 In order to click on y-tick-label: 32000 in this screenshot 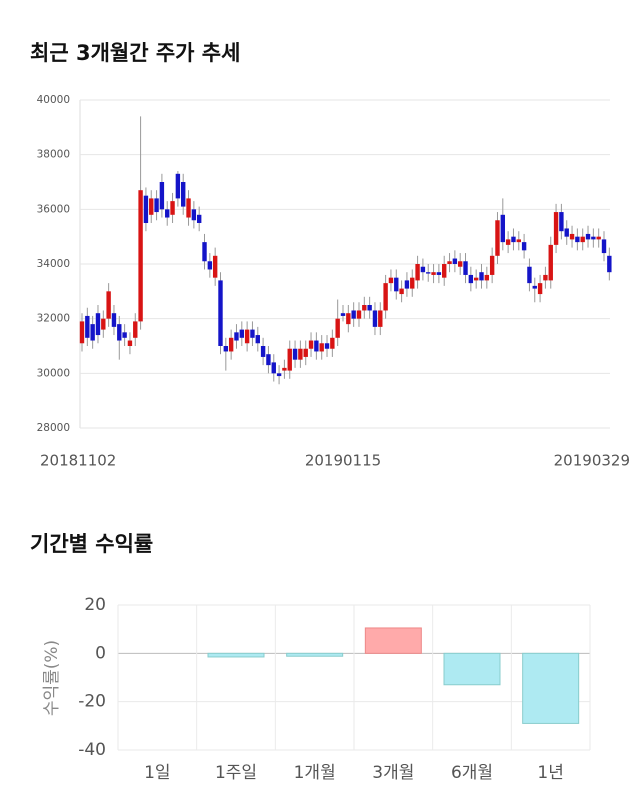, I will do `click(53, 319)`.